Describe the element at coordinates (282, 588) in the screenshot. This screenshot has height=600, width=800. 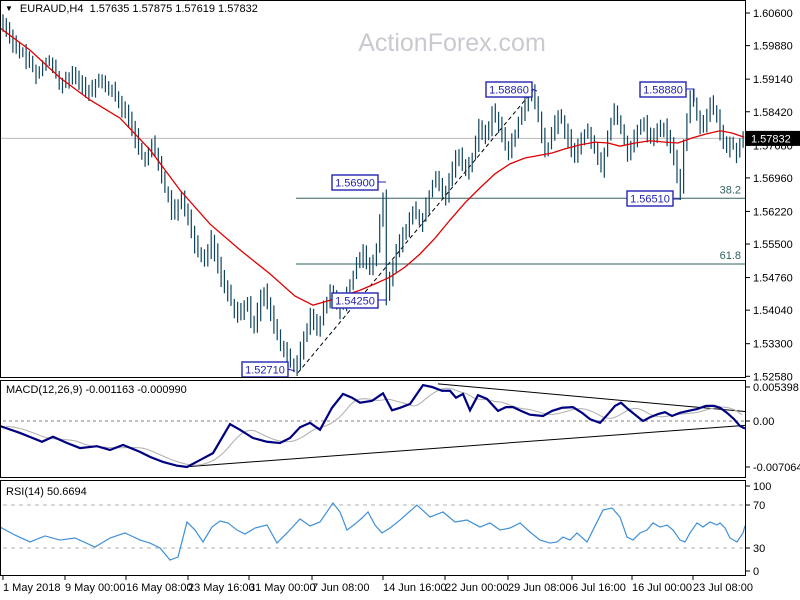
I see `x-axis-label: 31 May 00:00` at that location.